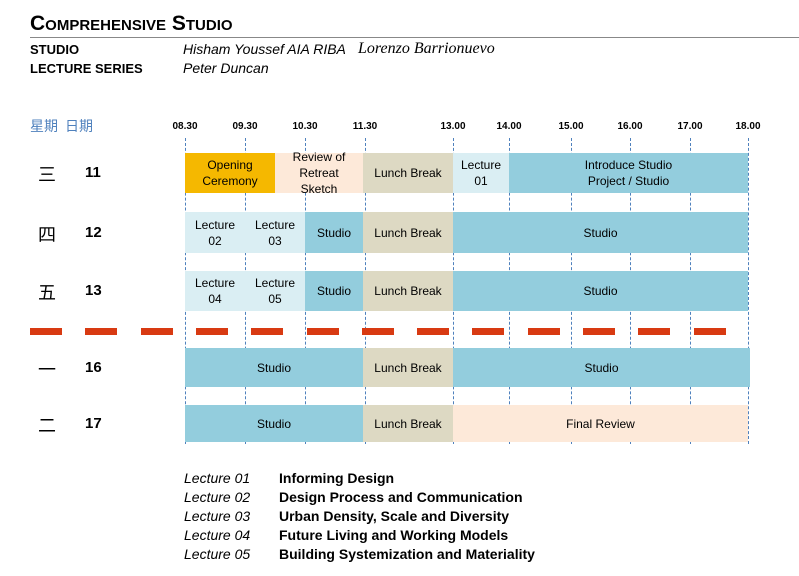  I want to click on session-label: Review of Retreat Sketch, so click(319, 173).